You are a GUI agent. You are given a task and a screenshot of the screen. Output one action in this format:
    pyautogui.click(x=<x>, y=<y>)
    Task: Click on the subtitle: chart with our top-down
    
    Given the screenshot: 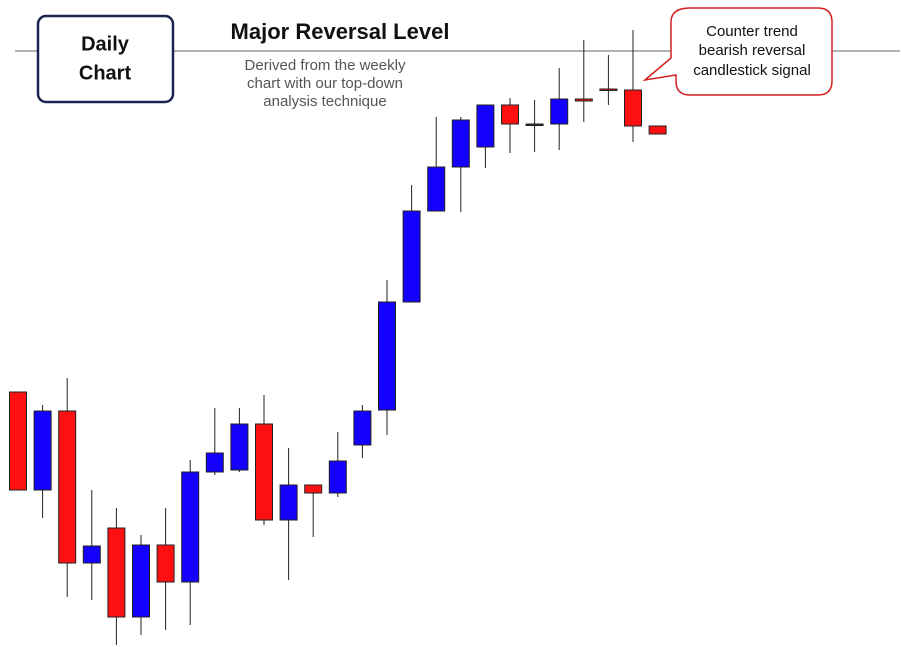 What is the action you would take?
    pyautogui.click(x=325, y=83)
    